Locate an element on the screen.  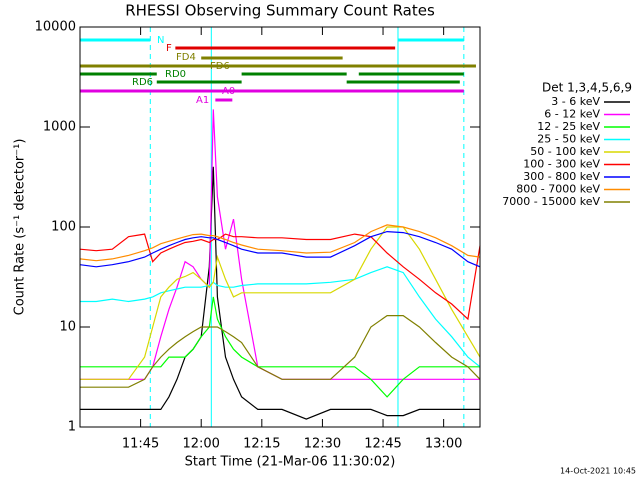
legend-label: 3 - 6 keV is located at coordinates (575, 101).